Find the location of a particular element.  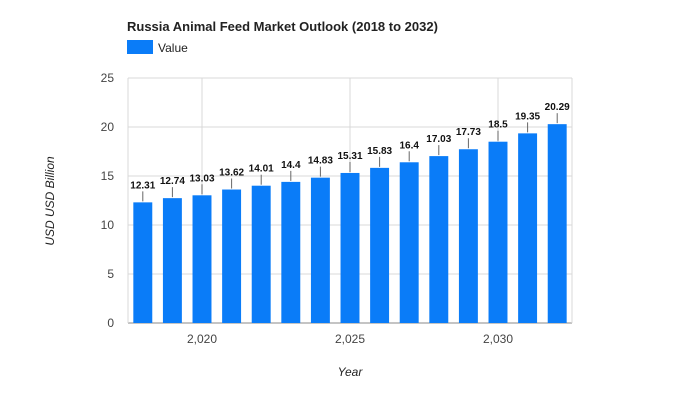

data-label: 17.73 is located at coordinates (468, 132).